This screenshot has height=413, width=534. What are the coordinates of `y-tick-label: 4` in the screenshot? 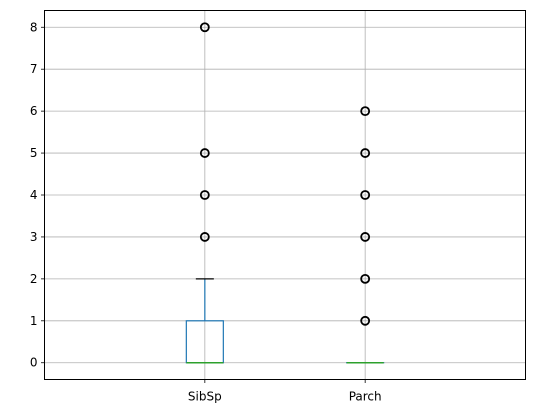 It's located at (34, 195).